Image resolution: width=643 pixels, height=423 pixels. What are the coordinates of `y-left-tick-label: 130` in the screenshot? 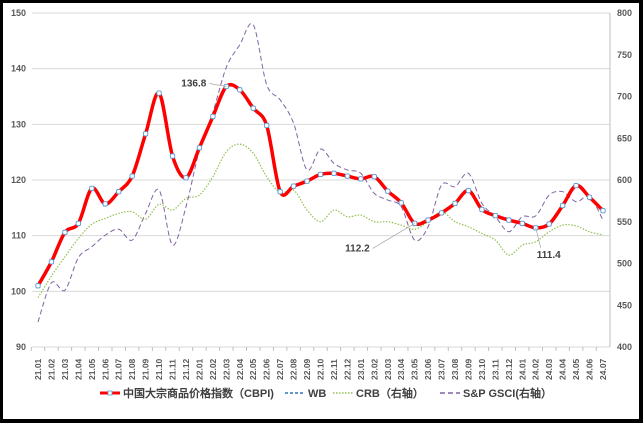 It's located at (18, 124).